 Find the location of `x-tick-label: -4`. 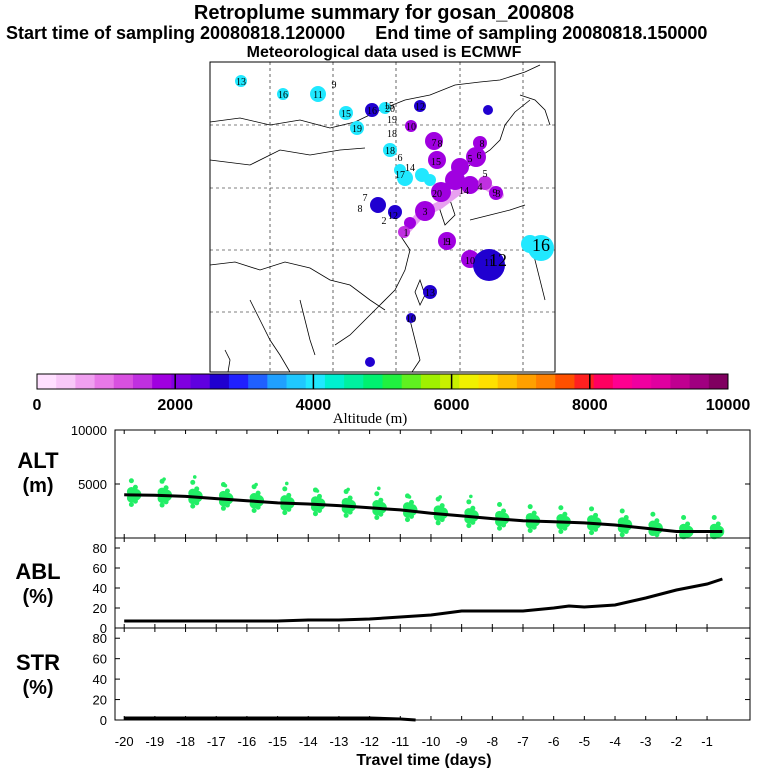

x-tick-label: -4 is located at coordinates (615, 741).